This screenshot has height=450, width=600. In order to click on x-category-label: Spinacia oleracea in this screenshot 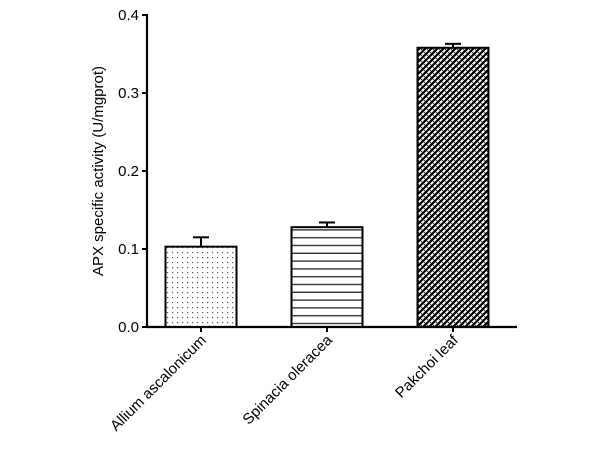, I will do `click(287, 379)`.